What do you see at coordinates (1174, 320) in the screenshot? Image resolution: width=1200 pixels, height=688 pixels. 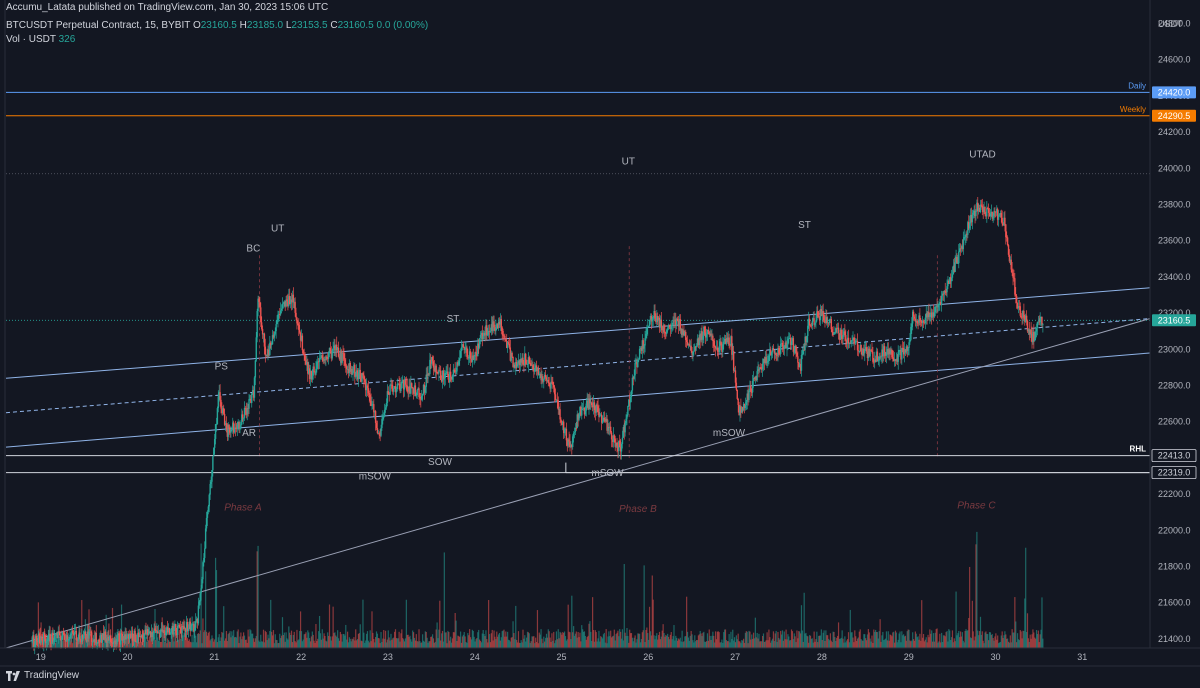 I see `last-price-tag` at bounding box center [1174, 320].